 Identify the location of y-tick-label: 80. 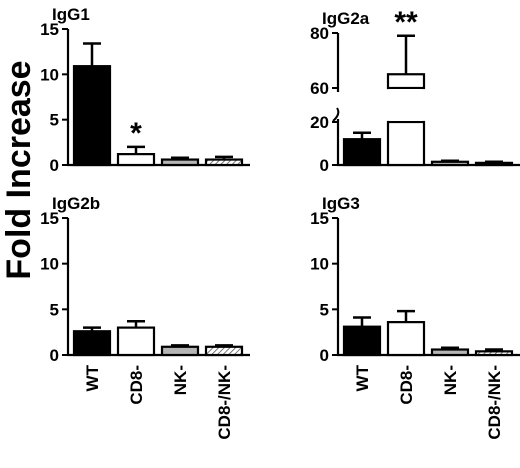
(319, 33).